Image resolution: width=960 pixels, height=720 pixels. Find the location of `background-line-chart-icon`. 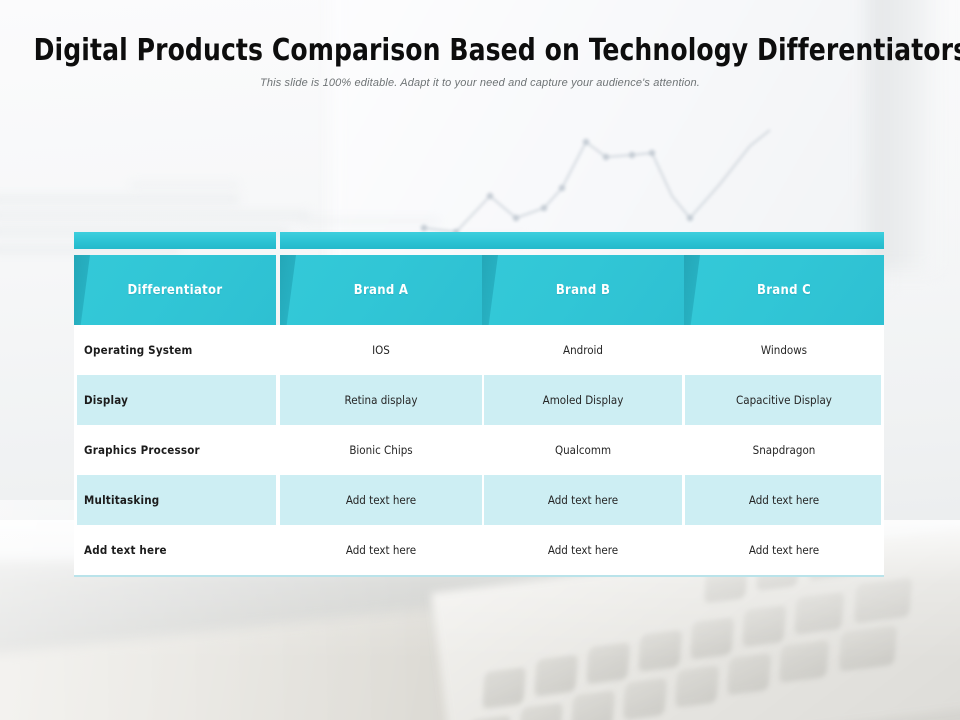

background-line-chart-icon is located at coordinates (595, 182).